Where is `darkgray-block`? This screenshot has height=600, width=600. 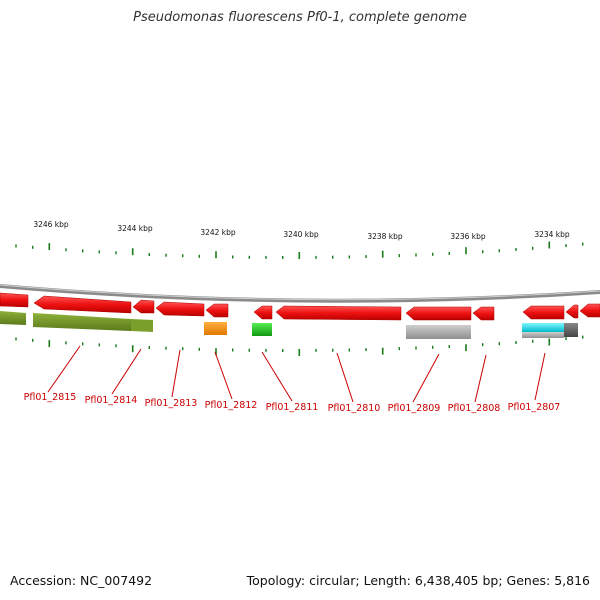 darkgray-block is located at coordinates (571, 330).